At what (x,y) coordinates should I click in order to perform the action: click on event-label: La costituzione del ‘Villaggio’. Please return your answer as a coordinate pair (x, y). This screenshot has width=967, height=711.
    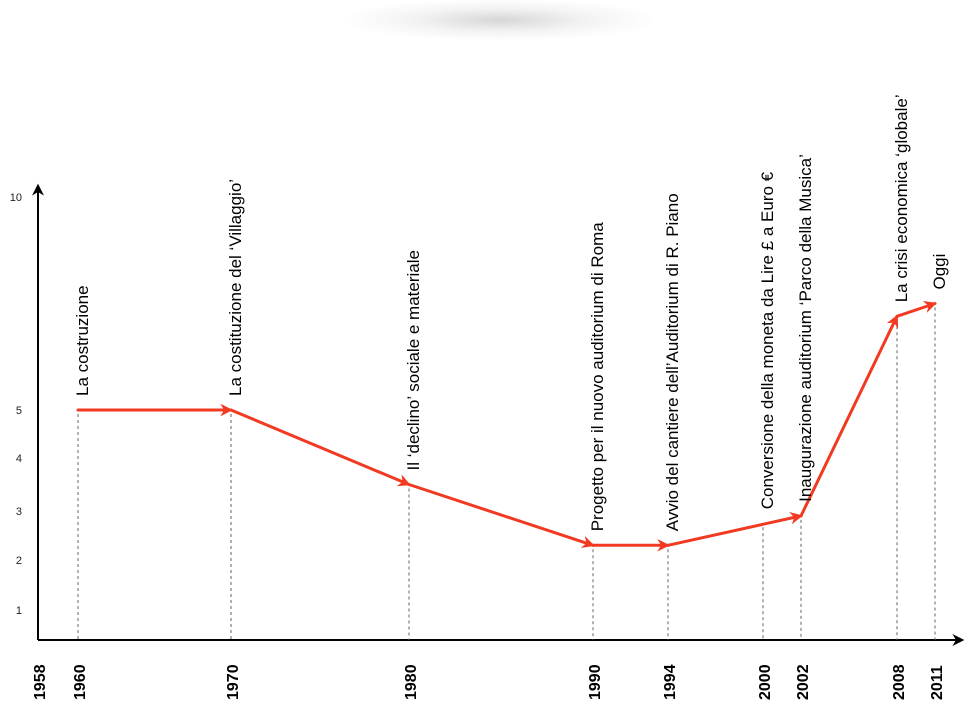
    Looking at the image, I should click on (235, 287).